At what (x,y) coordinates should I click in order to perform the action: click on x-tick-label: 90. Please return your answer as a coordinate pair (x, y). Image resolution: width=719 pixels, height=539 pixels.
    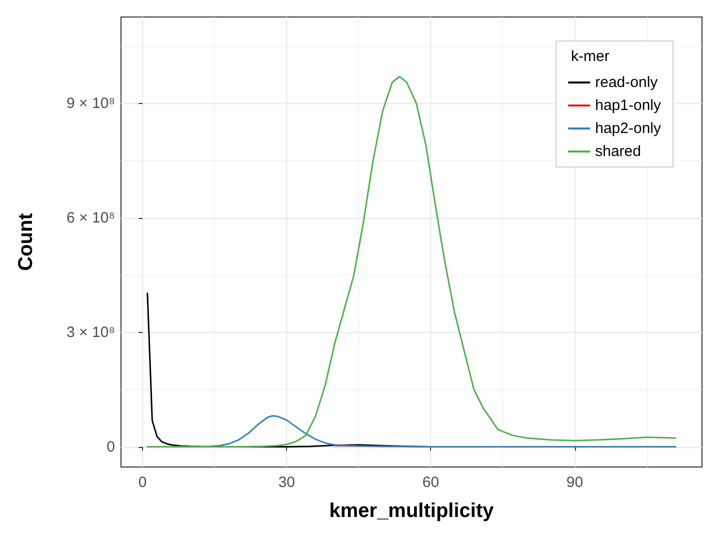
    Looking at the image, I should click on (575, 482).